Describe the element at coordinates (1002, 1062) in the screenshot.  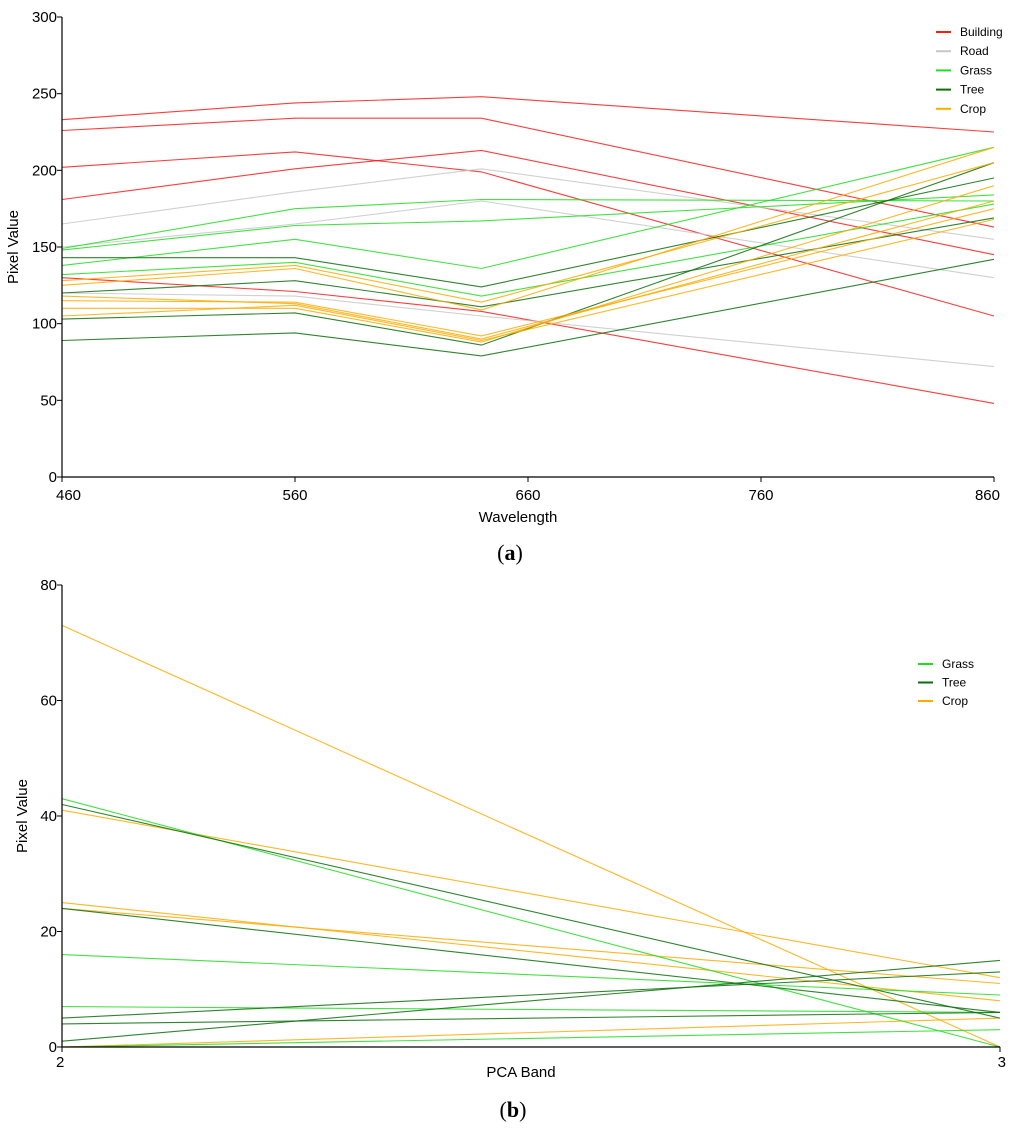
I see `x-tick-label: 3` at that location.